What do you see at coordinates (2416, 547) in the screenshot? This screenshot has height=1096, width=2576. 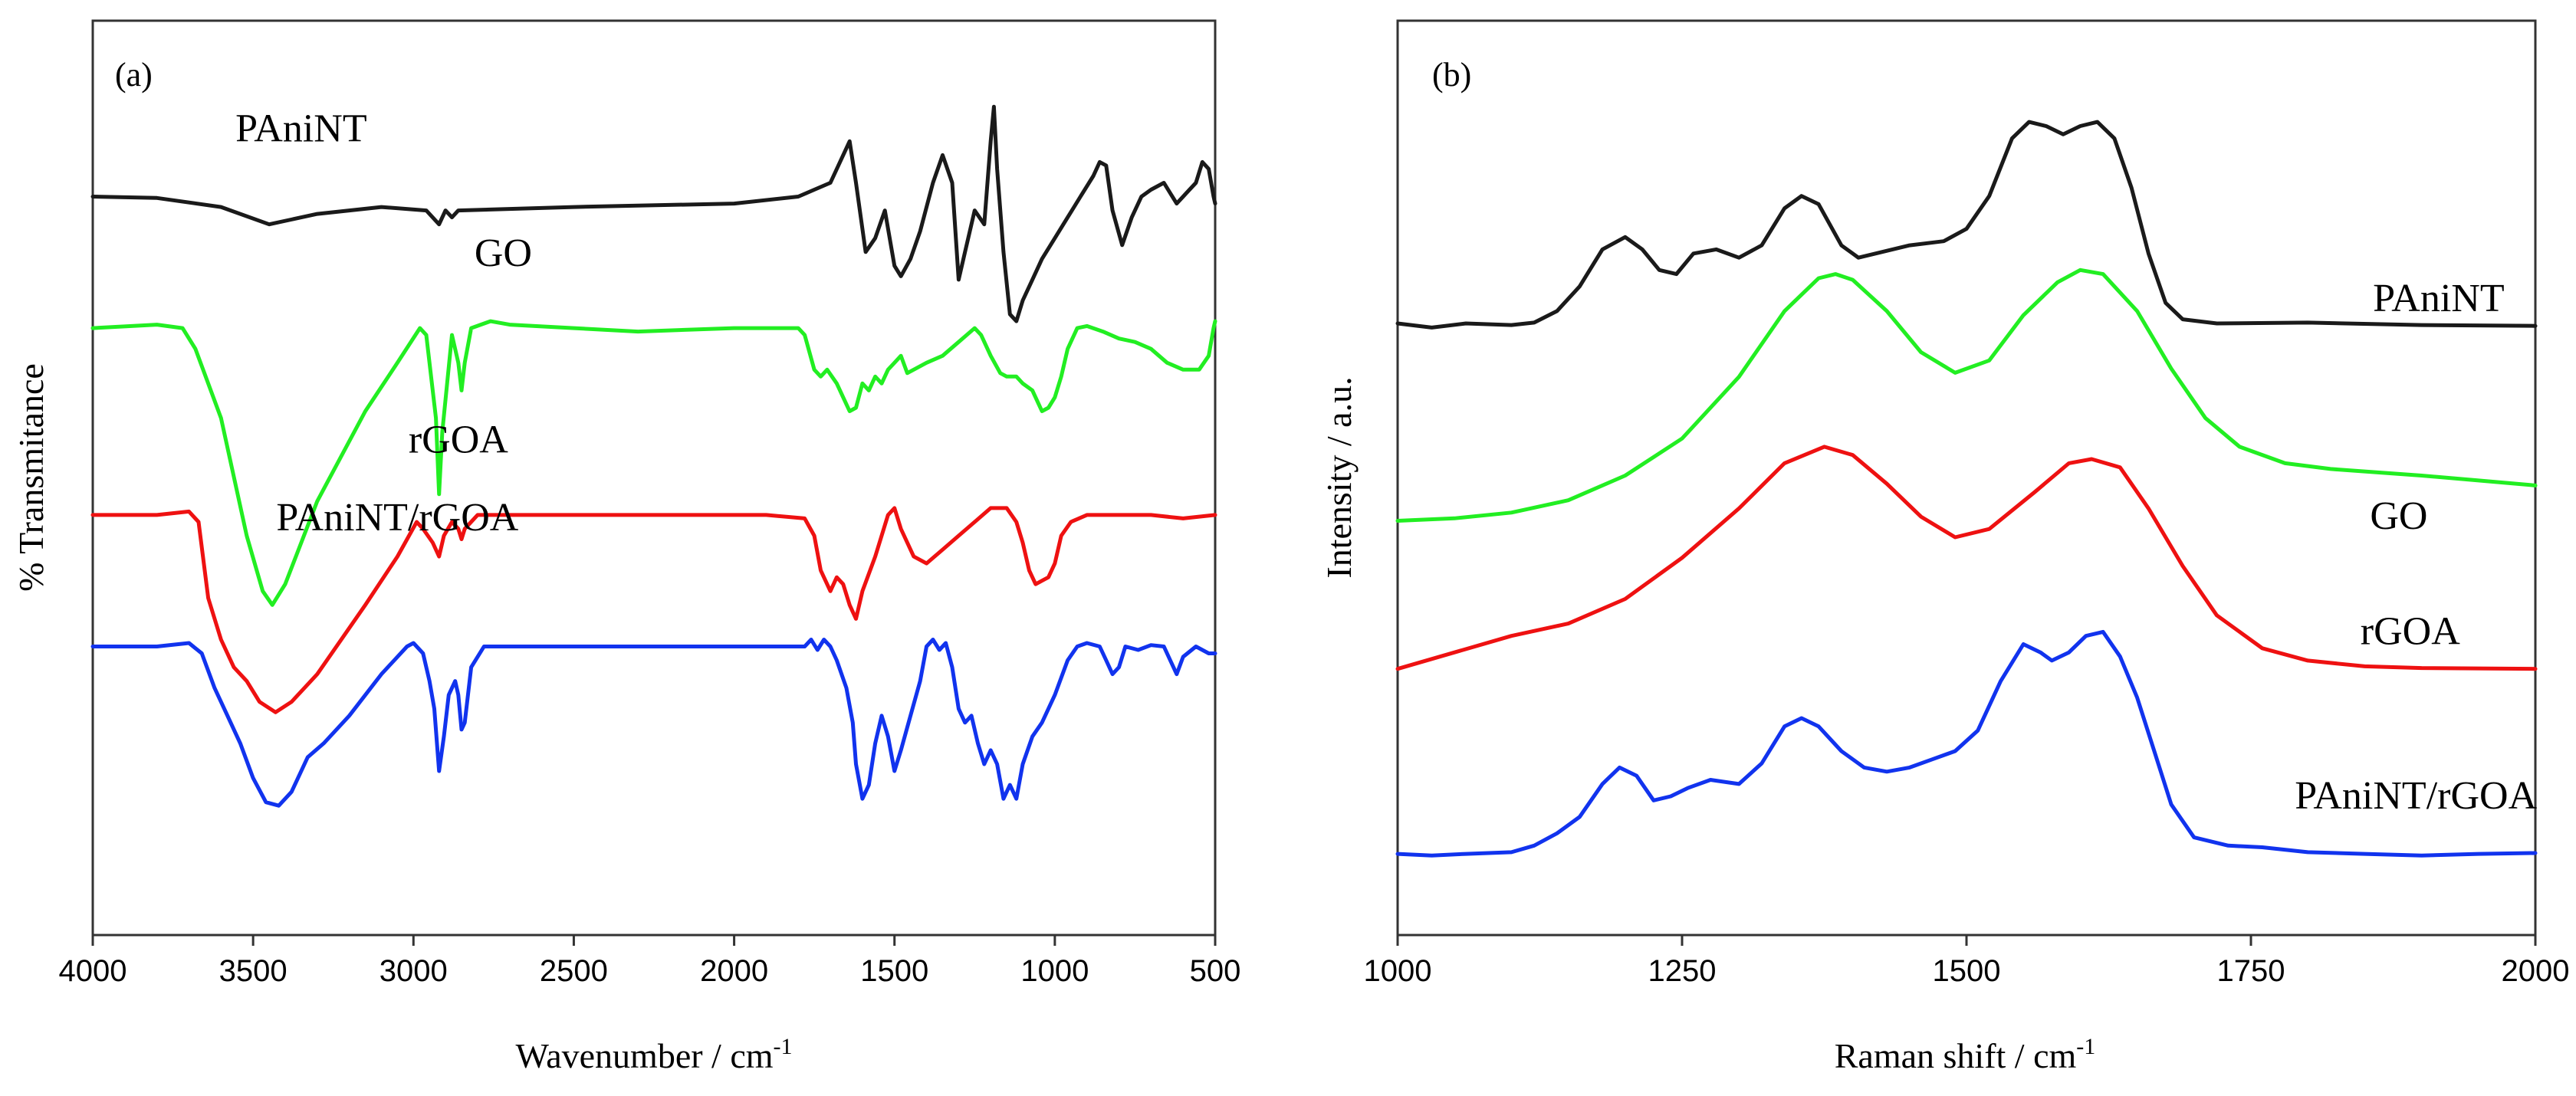 I see `panel-b-series-labels: PAniNT GO rGOA PAniNT/rGOA` at bounding box center [2416, 547].